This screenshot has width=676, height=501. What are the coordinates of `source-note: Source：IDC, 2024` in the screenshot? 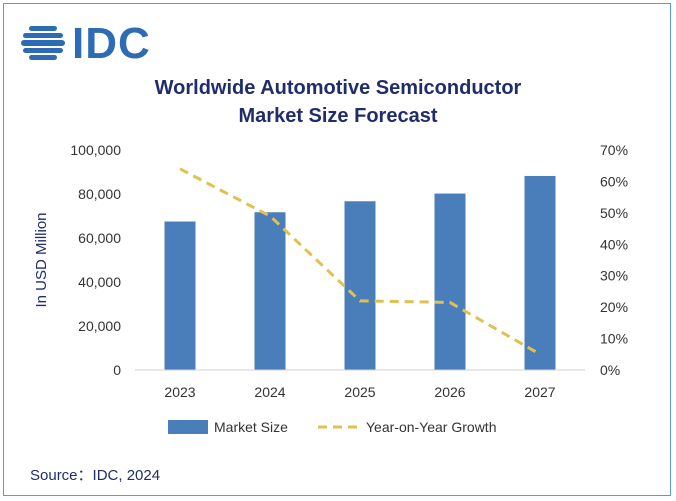 It's located at (95, 475).